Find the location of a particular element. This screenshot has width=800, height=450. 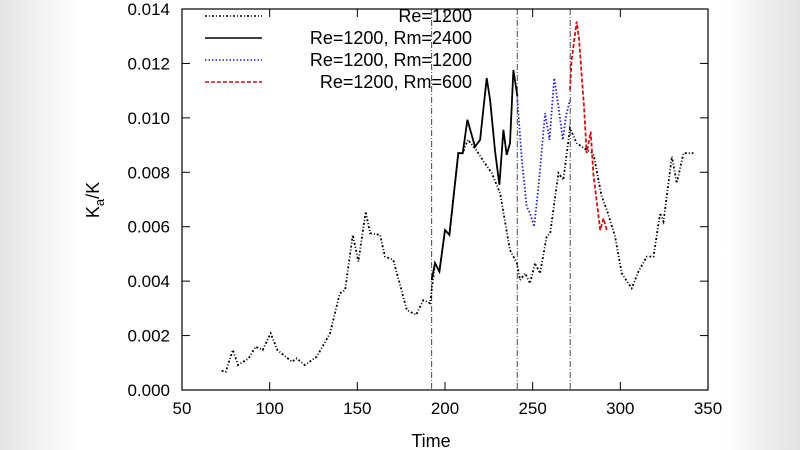

y-tick-label: 0.002 is located at coordinates (148, 336).